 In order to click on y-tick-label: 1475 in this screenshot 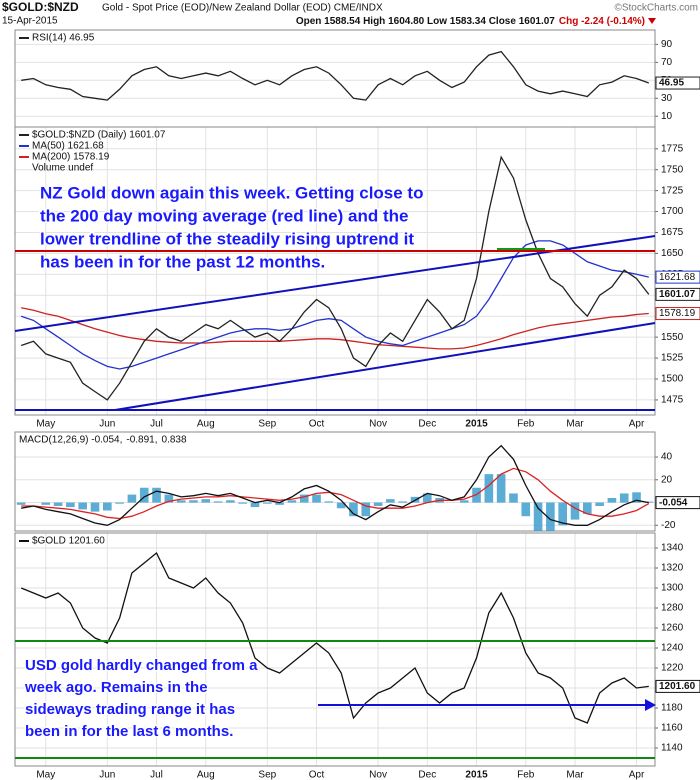, I will do `click(672, 400)`.